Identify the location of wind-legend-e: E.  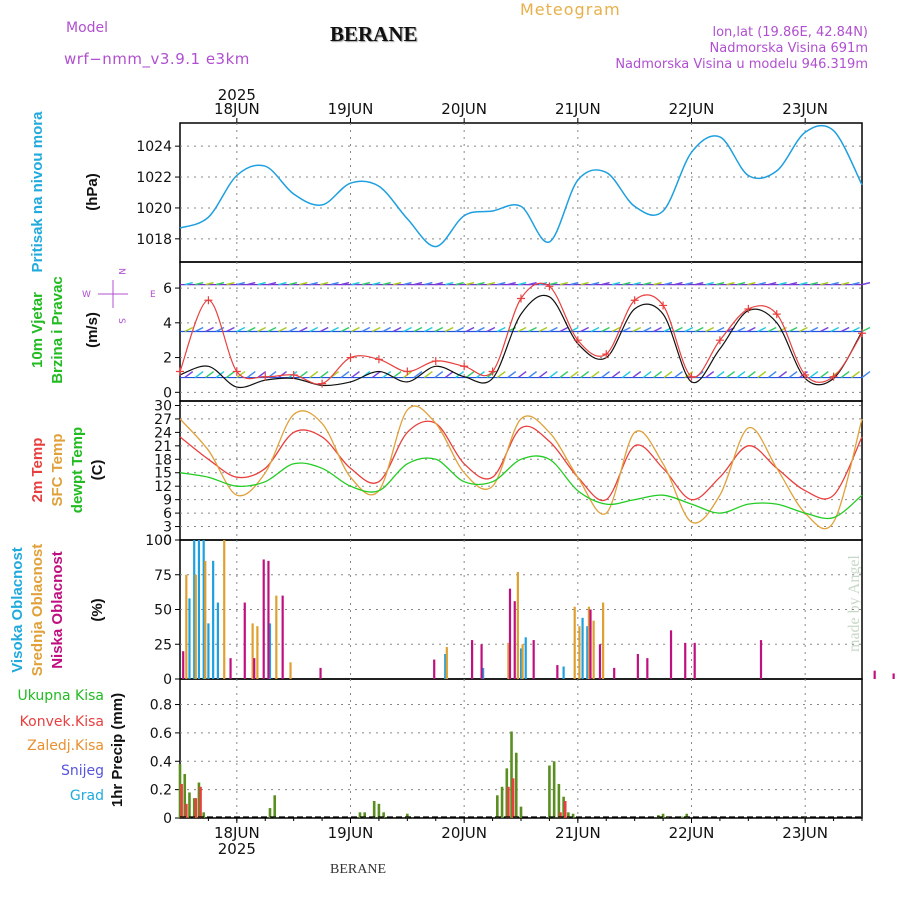
(153, 295).